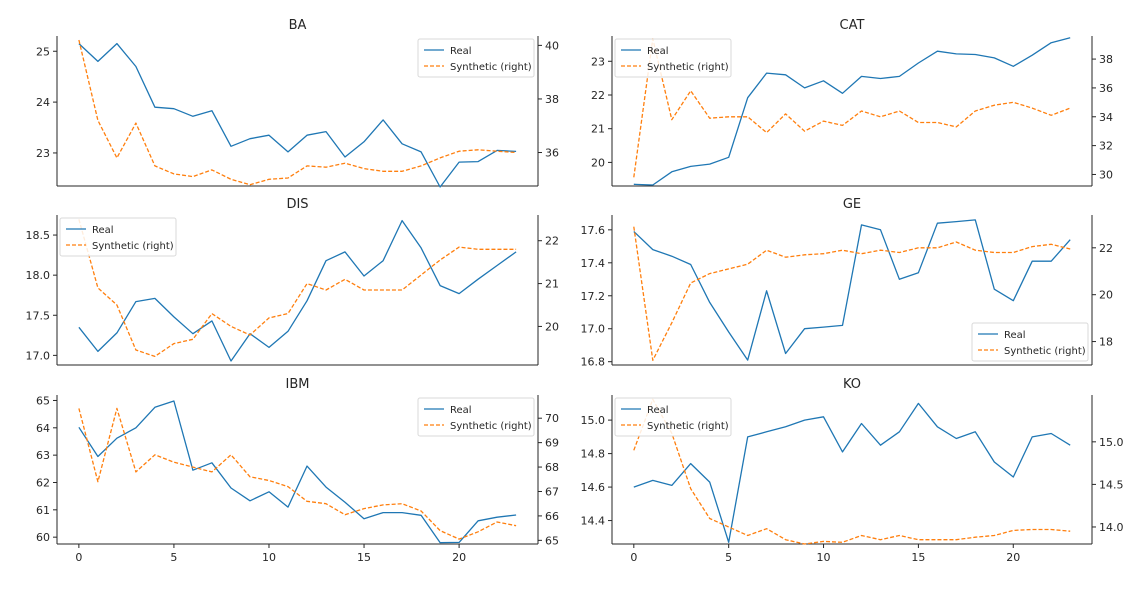 Image resolution: width=1148 pixels, height=589 pixels. Describe the element at coordinates (593, 487) in the screenshot. I see `y-tick-label-left: 14.6` at that location.